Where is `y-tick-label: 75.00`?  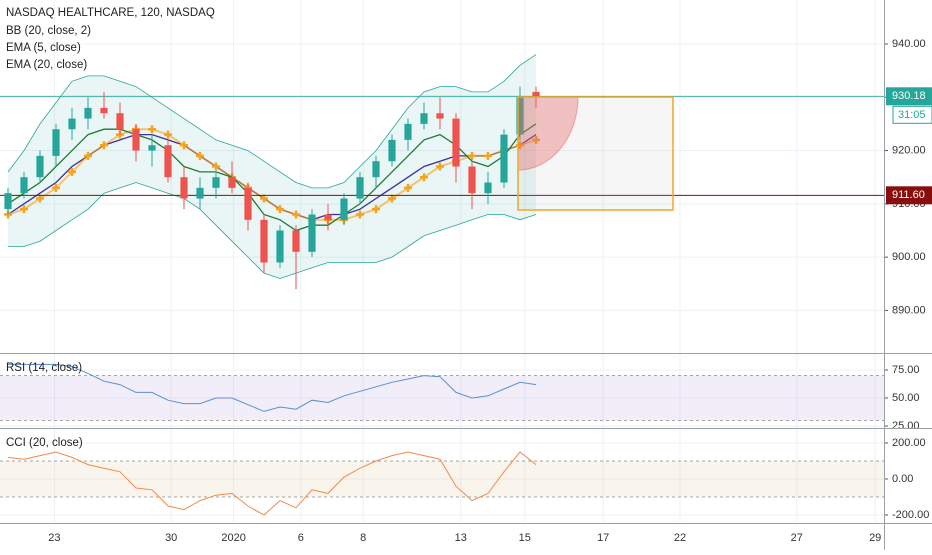
y-tick-label: 75.00 is located at coordinates (906, 370).